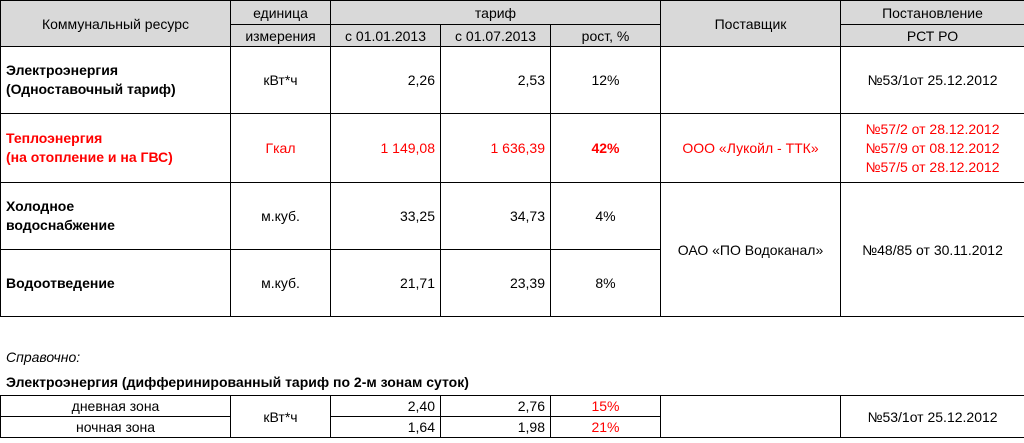  What do you see at coordinates (932, 35) in the screenshot?
I see `decree-header-line2: РСТ РО` at bounding box center [932, 35].